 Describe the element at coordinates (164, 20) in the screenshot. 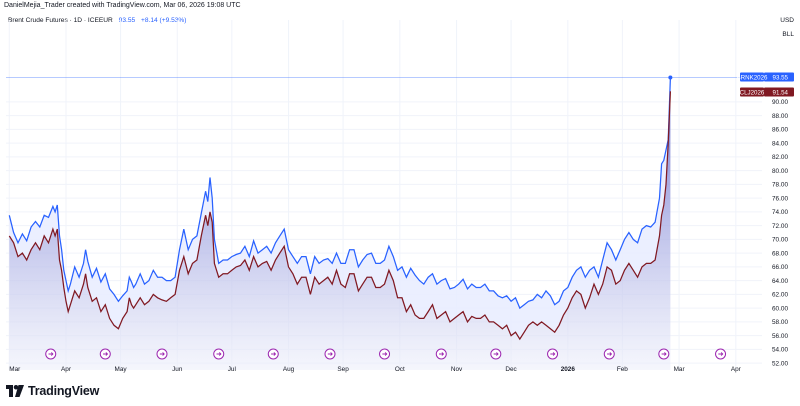

I see `legend-change: +8.14 (+9.53%)` at that location.